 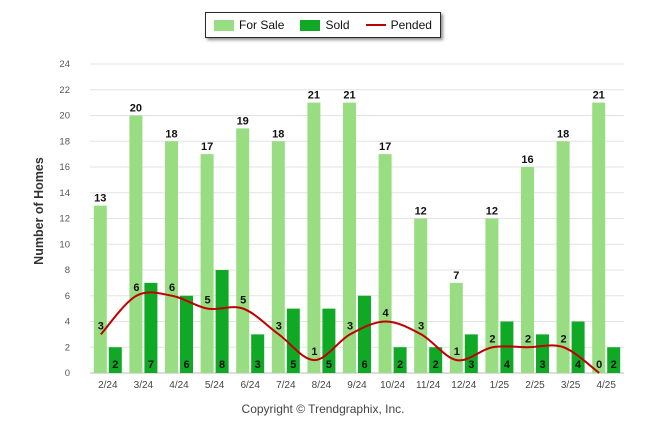 I want to click on x-tick-label: 6/24, so click(x=250, y=385).